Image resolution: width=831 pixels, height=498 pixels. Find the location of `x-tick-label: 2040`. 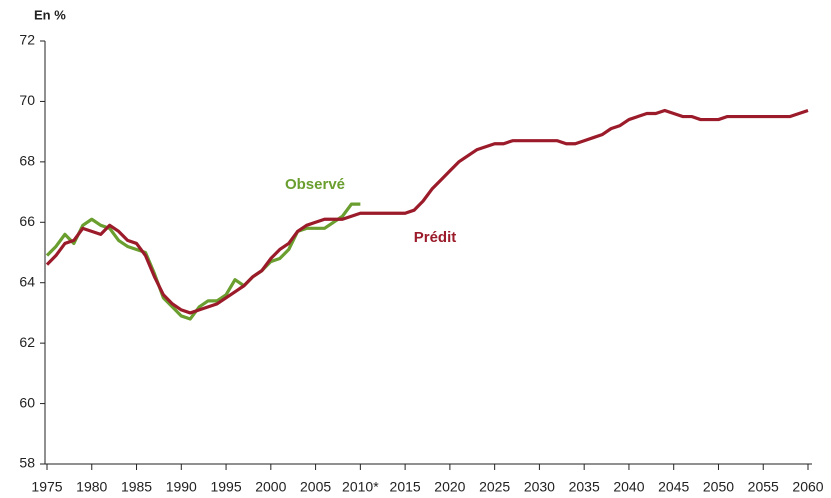

x-tick-label: 2040 is located at coordinates (628, 487).